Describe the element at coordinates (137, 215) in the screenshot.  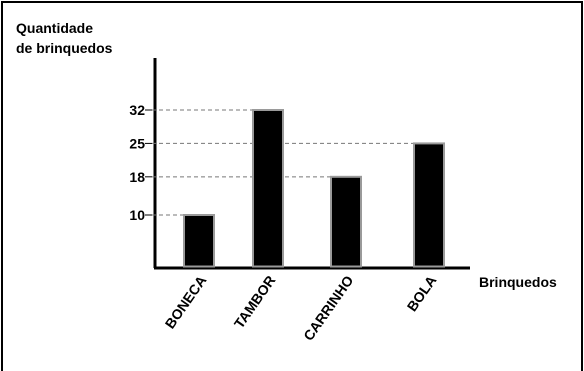
I see `y-tick-label-10: 10` at that location.